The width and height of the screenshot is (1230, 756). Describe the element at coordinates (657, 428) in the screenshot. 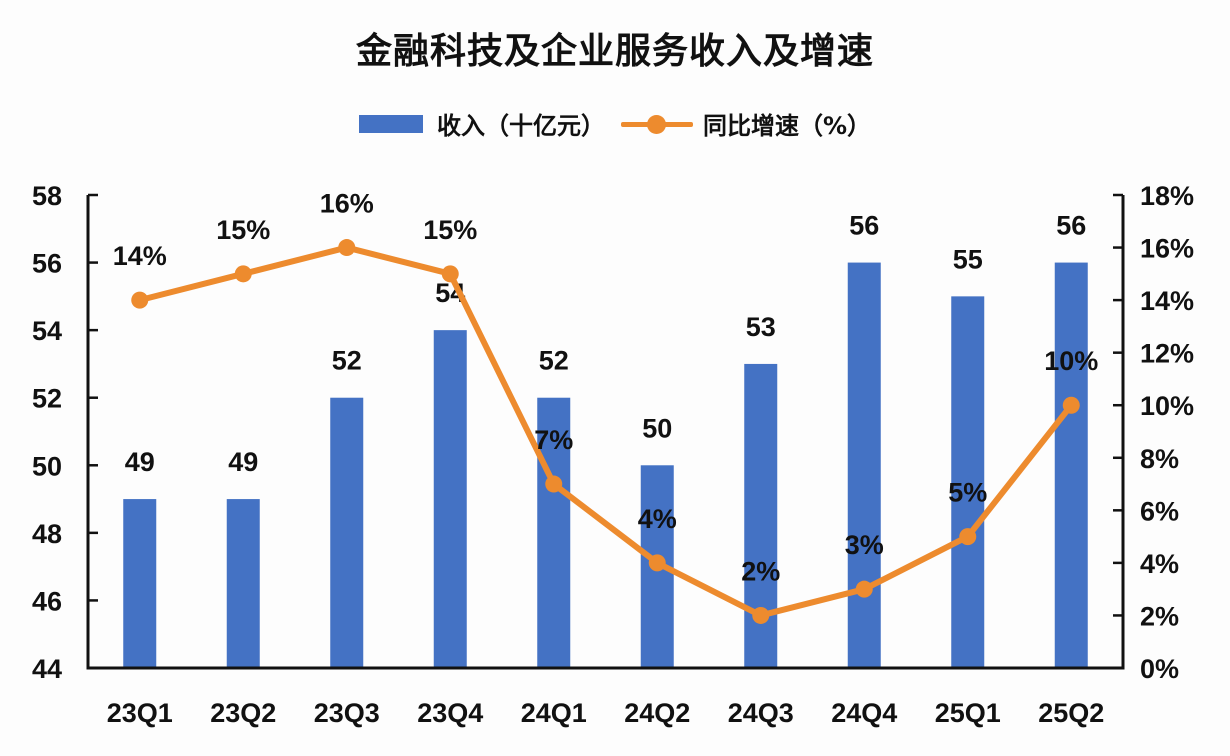

I see `bar-value-label: 50` at that location.